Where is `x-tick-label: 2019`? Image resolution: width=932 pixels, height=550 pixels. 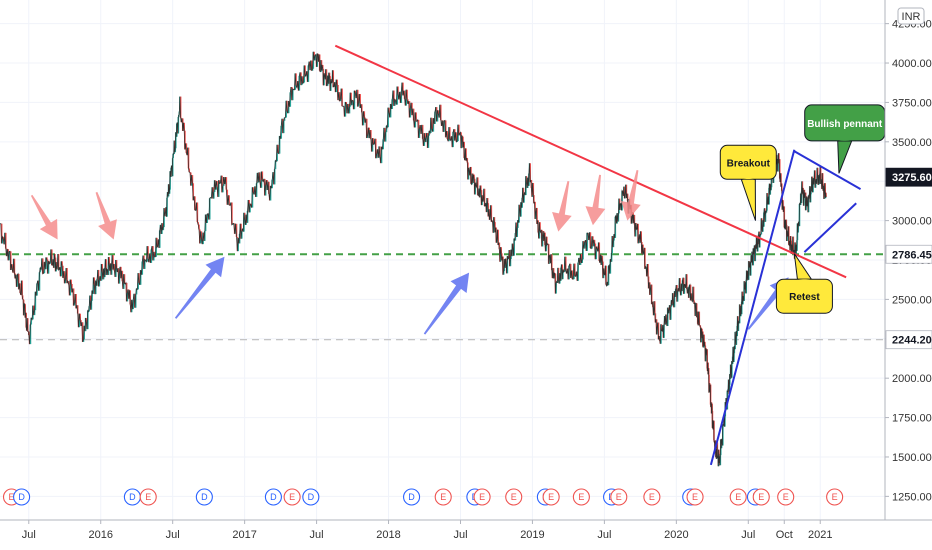 x-tick-label: 2019 is located at coordinates (532, 535).